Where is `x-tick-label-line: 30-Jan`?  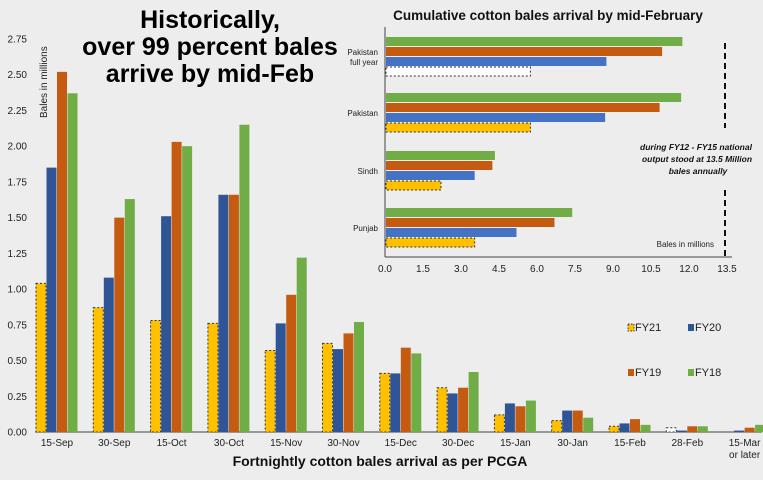
x-tick-label-line: 30-Jan is located at coordinates (572, 443).